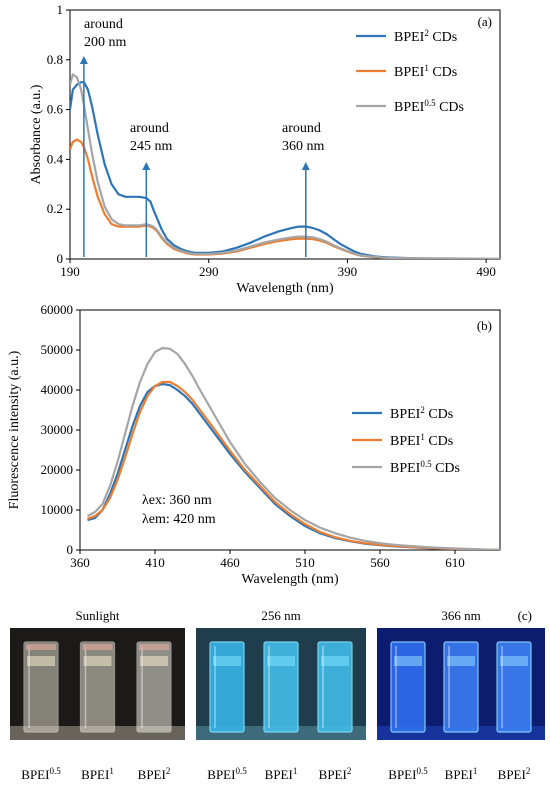 This screenshot has height=789, width=550. I want to click on annotation-label: 245 nm, so click(151, 146).